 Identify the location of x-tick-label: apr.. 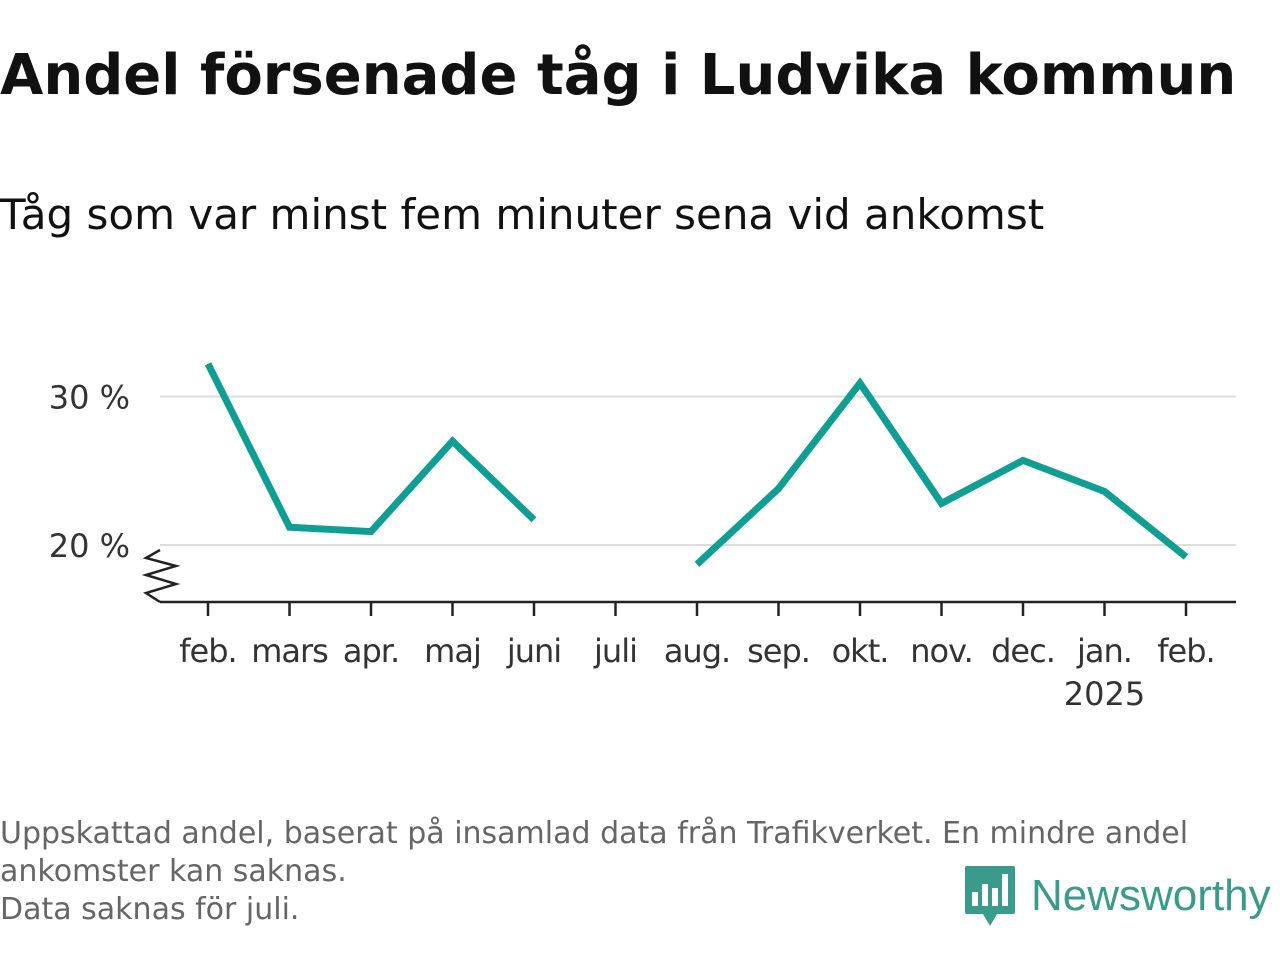
(371, 651).